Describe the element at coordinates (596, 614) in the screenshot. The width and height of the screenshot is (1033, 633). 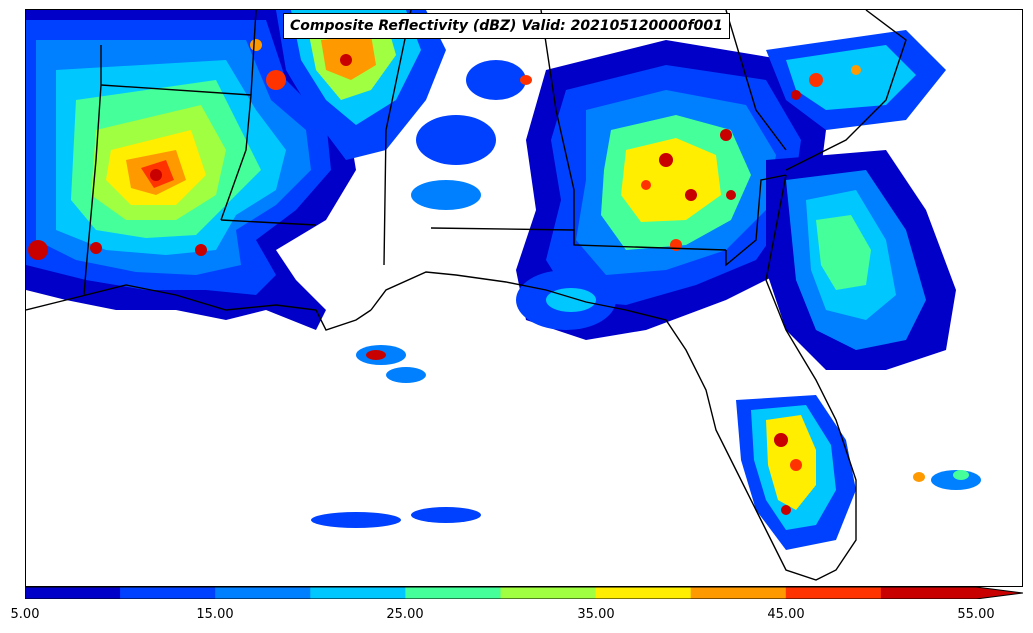
I see `colorbar-tick-label: 35.00` at that location.